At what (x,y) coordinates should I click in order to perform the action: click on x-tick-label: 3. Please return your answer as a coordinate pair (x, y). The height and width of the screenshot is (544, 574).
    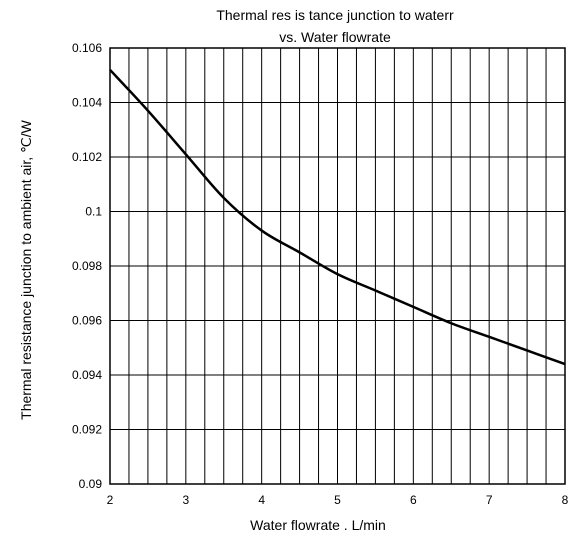
    Looking at the image, I should click on (185, 500).